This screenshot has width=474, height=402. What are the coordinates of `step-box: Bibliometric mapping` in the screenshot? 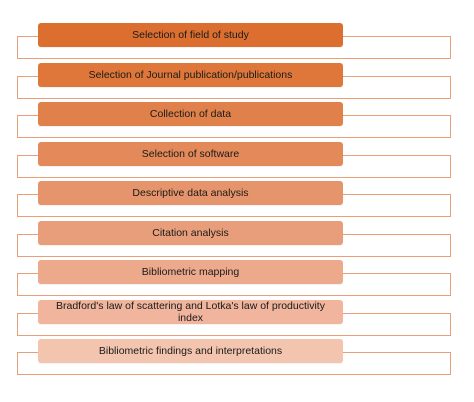 It's located at (190, 272).